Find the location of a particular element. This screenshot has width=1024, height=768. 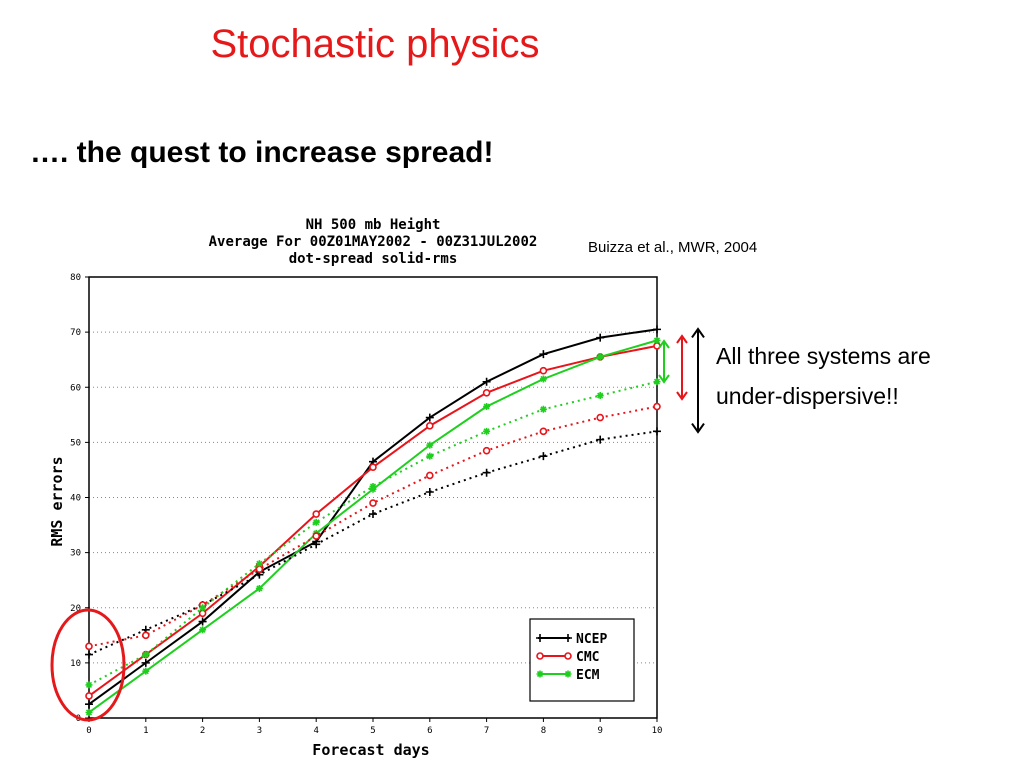

spread-arrows is located at coordinates (681, 380).